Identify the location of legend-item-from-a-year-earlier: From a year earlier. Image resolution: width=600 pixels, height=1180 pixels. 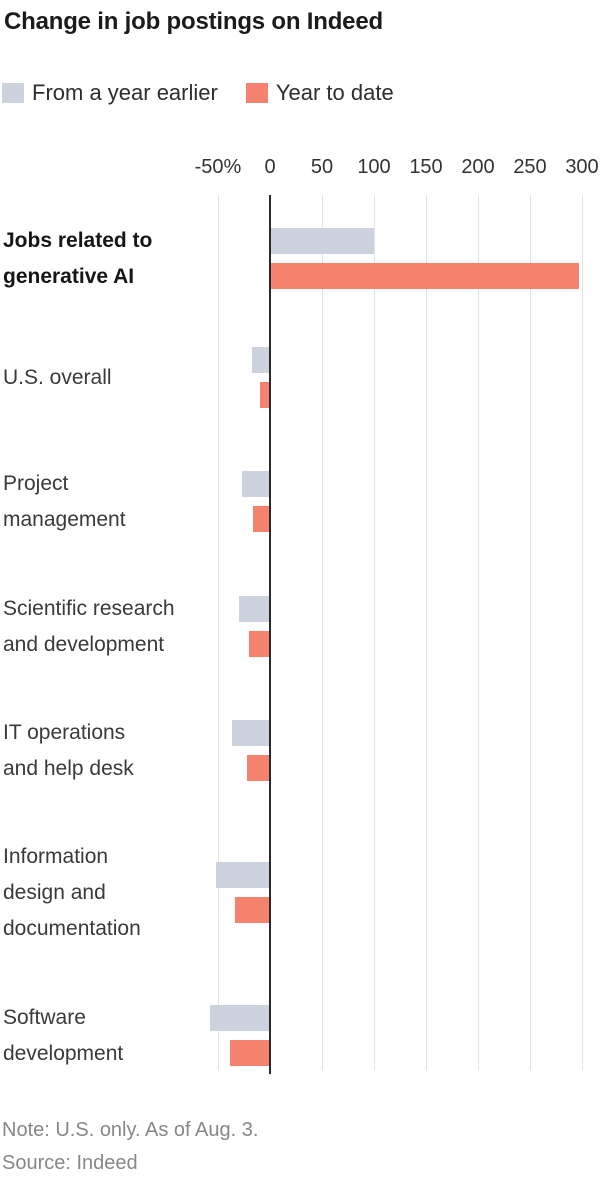
(110, 93).